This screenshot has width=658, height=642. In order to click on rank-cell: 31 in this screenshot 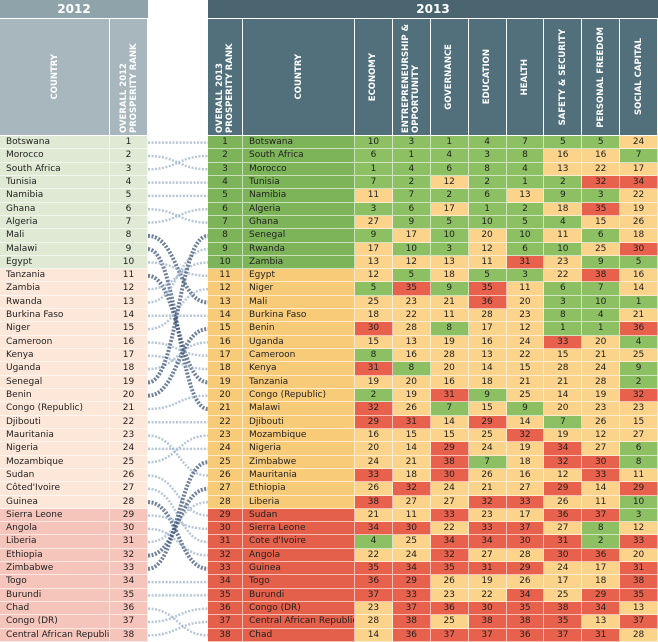, I will do `click(129, 542)`.